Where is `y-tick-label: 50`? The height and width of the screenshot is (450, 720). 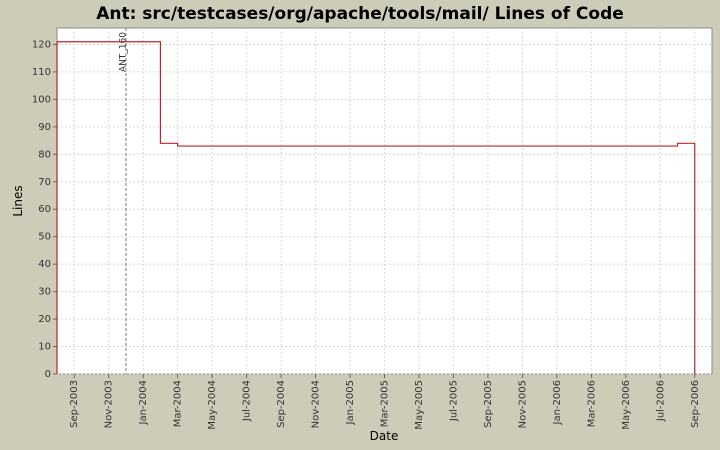
y-tick-label: 50 is located at coordinates (44, 237).